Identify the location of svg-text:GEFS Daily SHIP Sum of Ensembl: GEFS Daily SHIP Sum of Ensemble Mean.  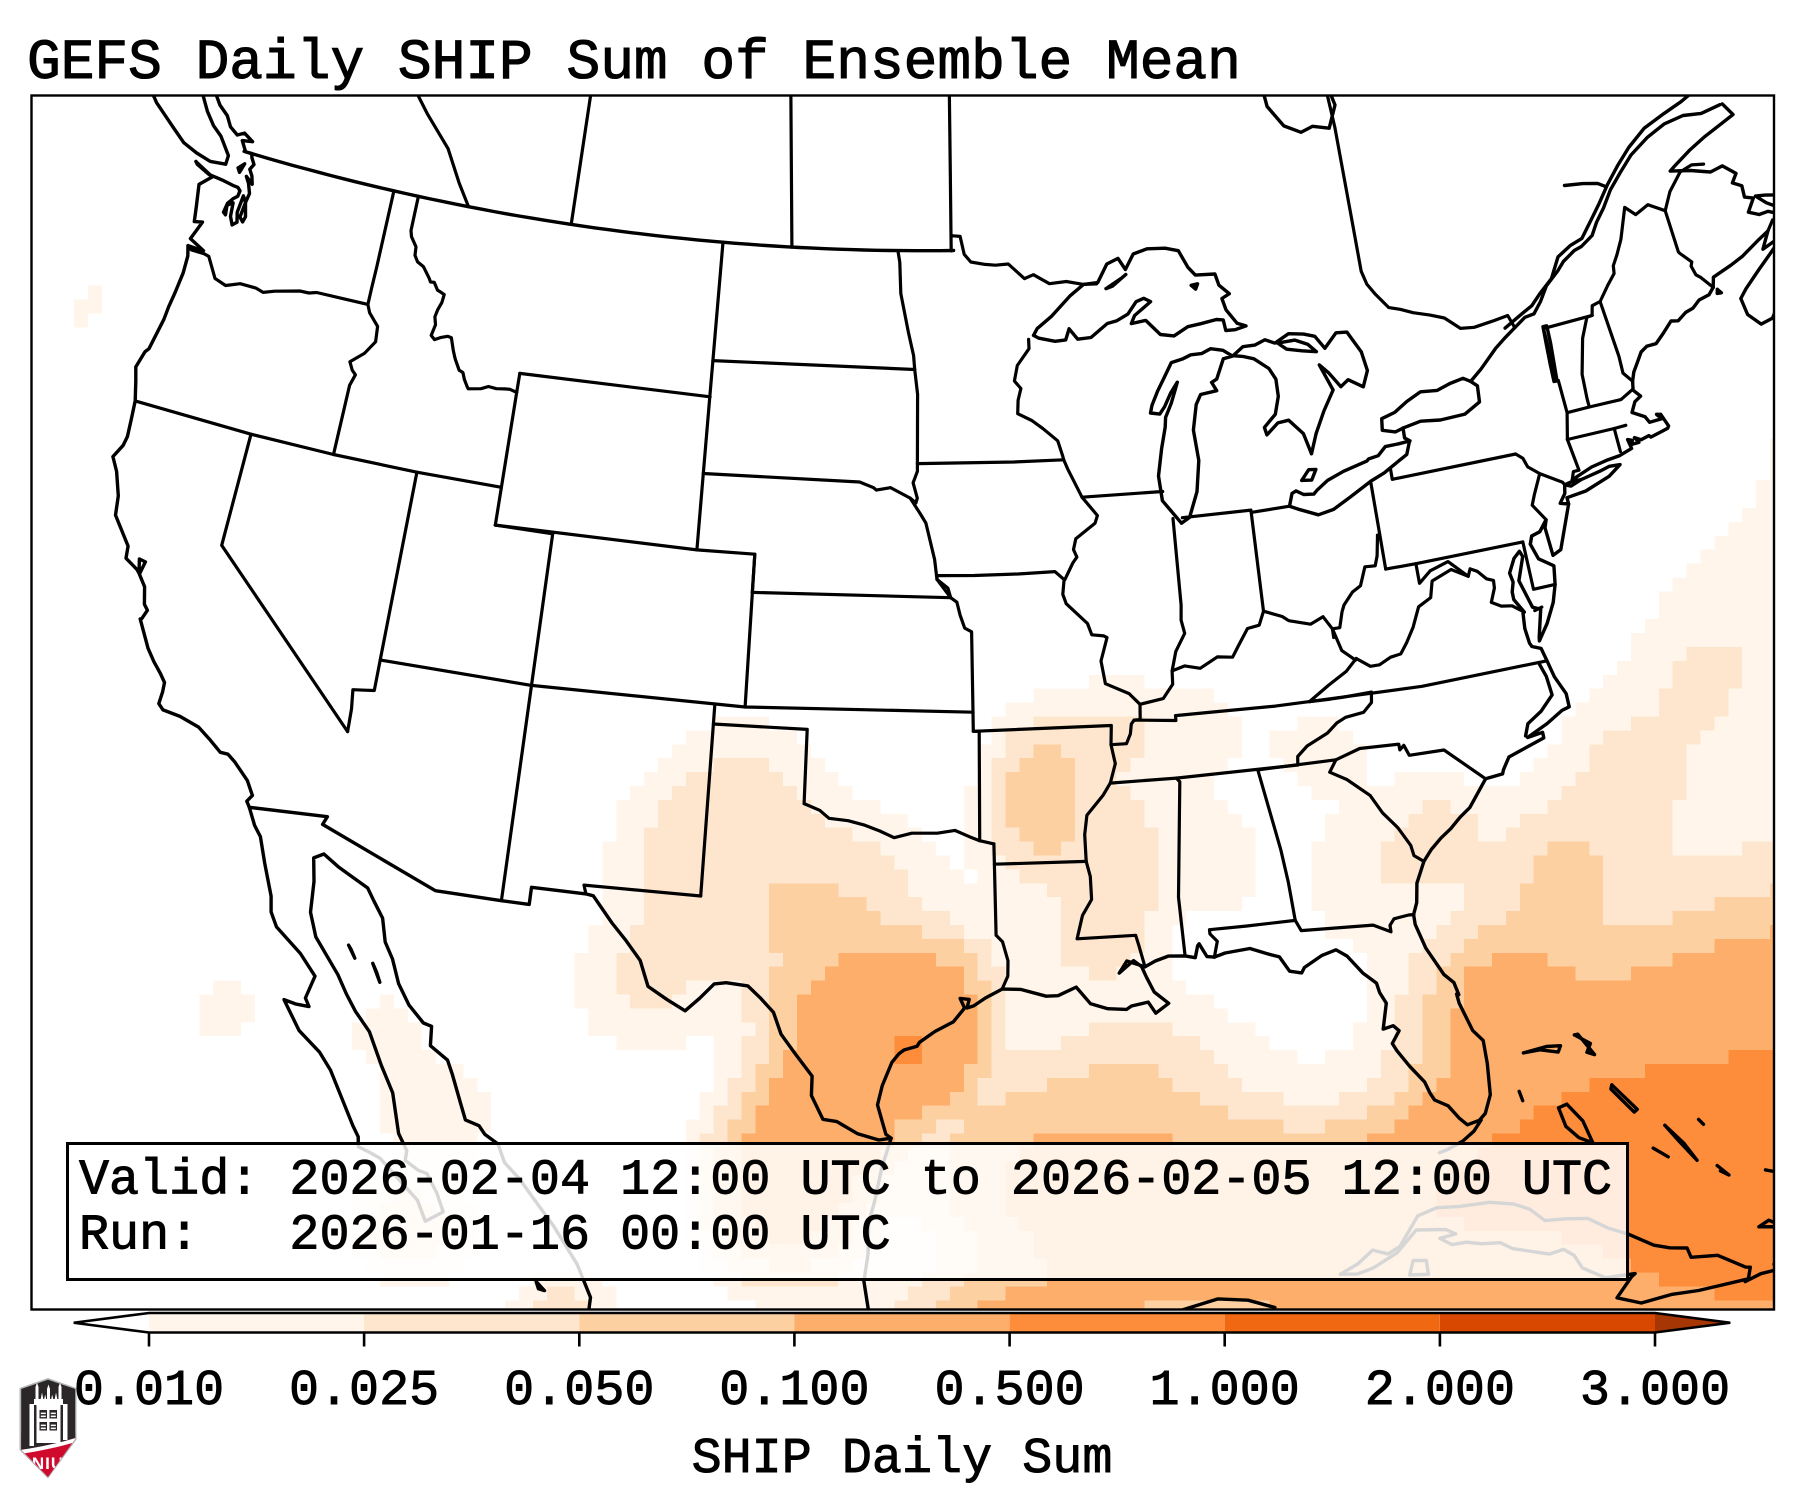
(634, 63).